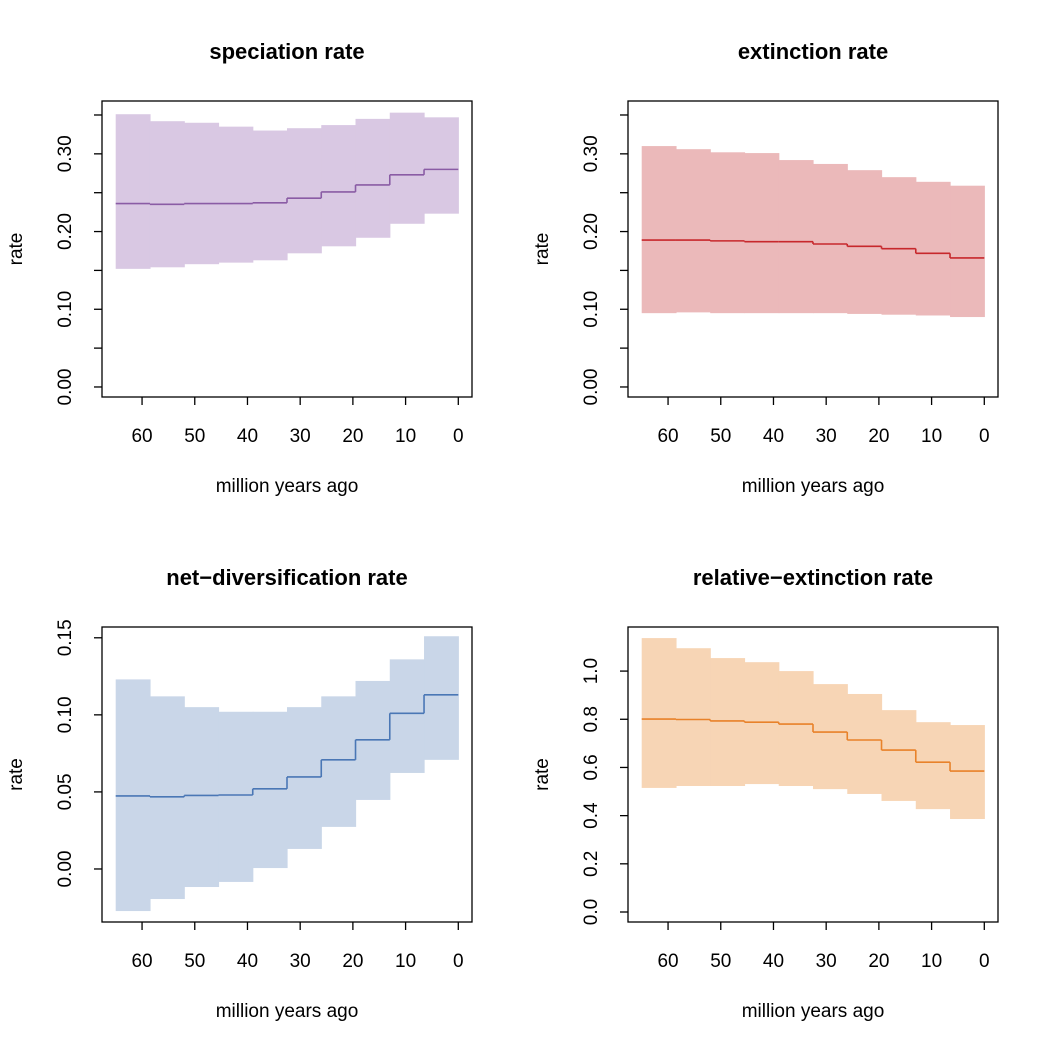 The width and height of the screenshot is (1050, 1050). Describe the element at coordinates (65, 791) in the screenshot. I see `y-tick-label: 0.05` at that location.